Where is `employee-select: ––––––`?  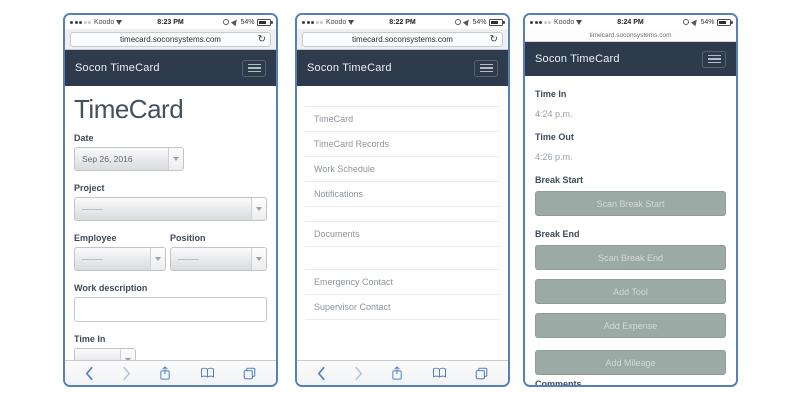 employee-select: –––––– is located at coordinates (120, 259).